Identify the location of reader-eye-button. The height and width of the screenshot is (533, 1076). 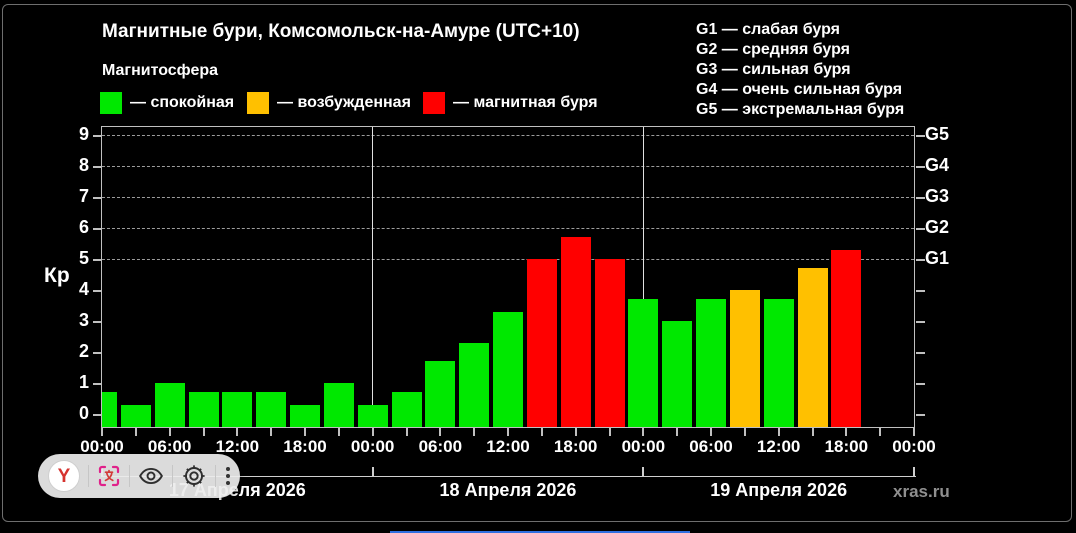
(151, 476).